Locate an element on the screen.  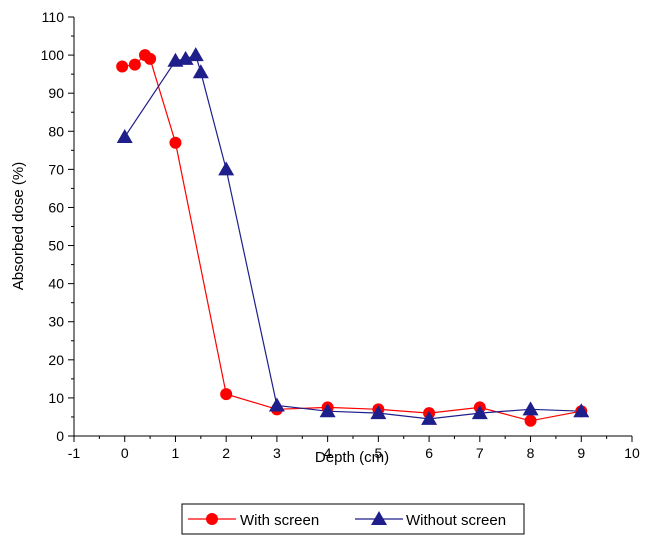
x-tick-label: 5 is located at coordinates (378, 453).